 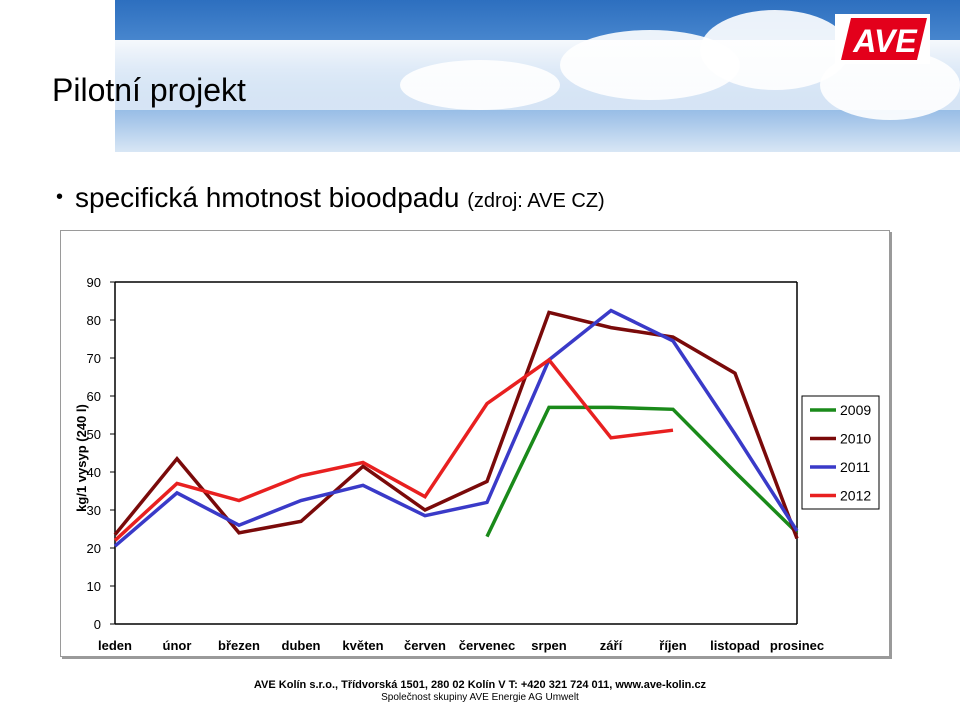 What do you see at coordinates (840, 452) in the screenshot?
I see `legend-box` at bounding box center [840, 452].